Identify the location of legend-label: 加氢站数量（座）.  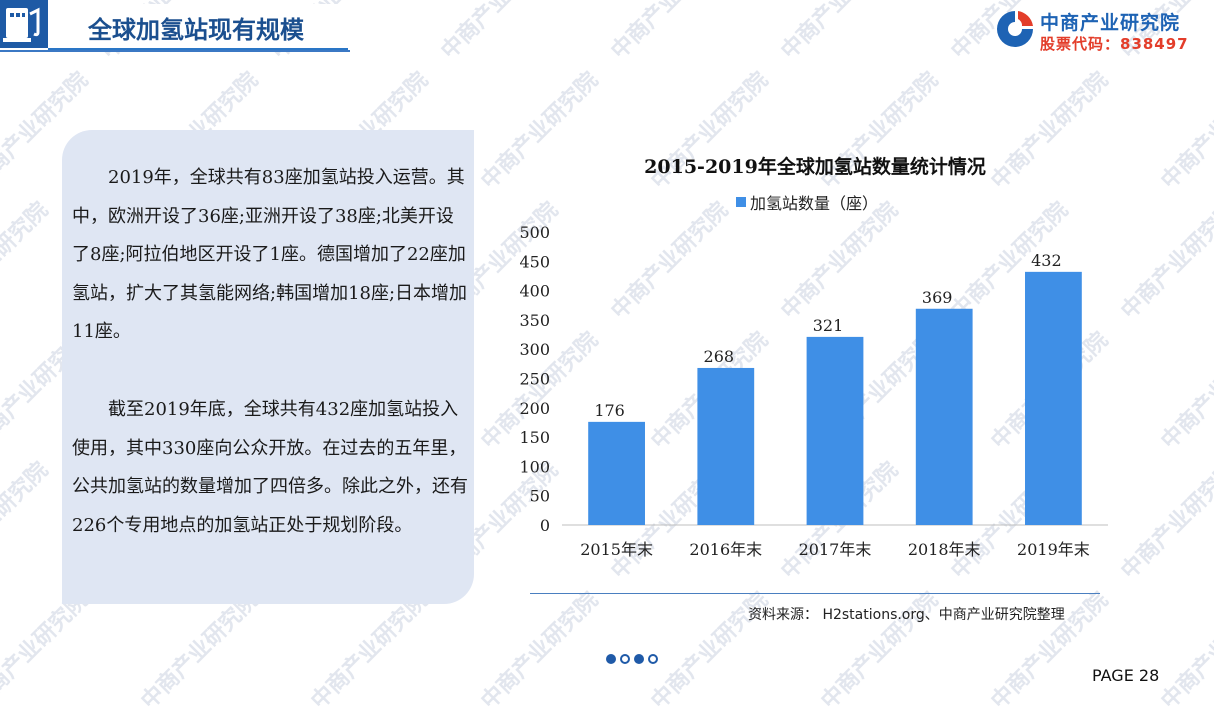
(814, 203).